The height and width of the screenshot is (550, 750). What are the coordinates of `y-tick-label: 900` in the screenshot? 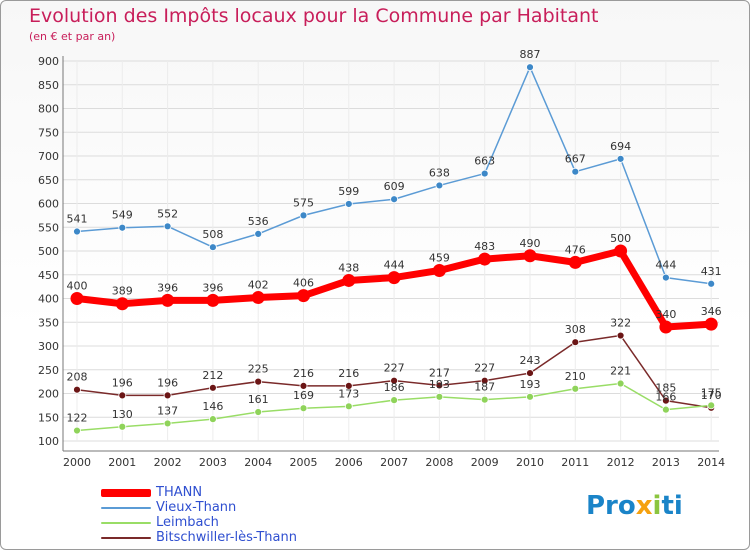 It's located at (48, 61).